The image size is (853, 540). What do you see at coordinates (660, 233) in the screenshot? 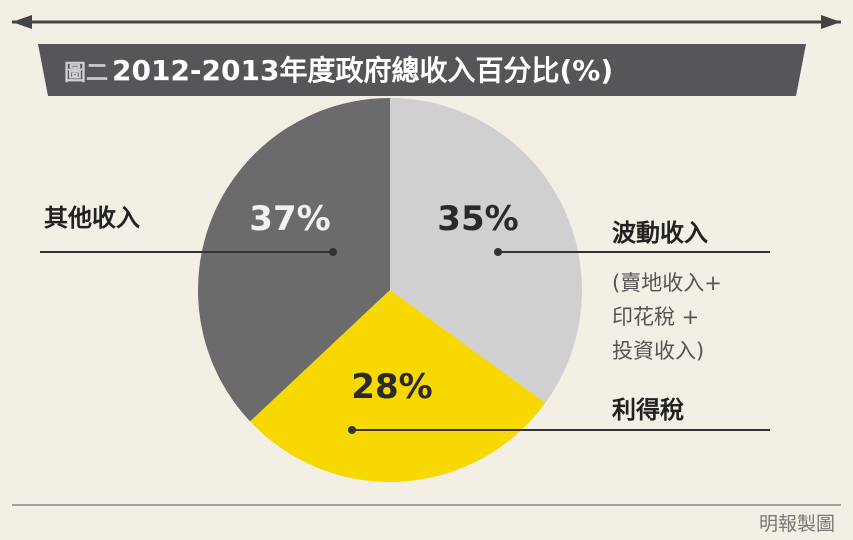
I see `volatile-label: 波動收入` at bounding box center [660, 233].